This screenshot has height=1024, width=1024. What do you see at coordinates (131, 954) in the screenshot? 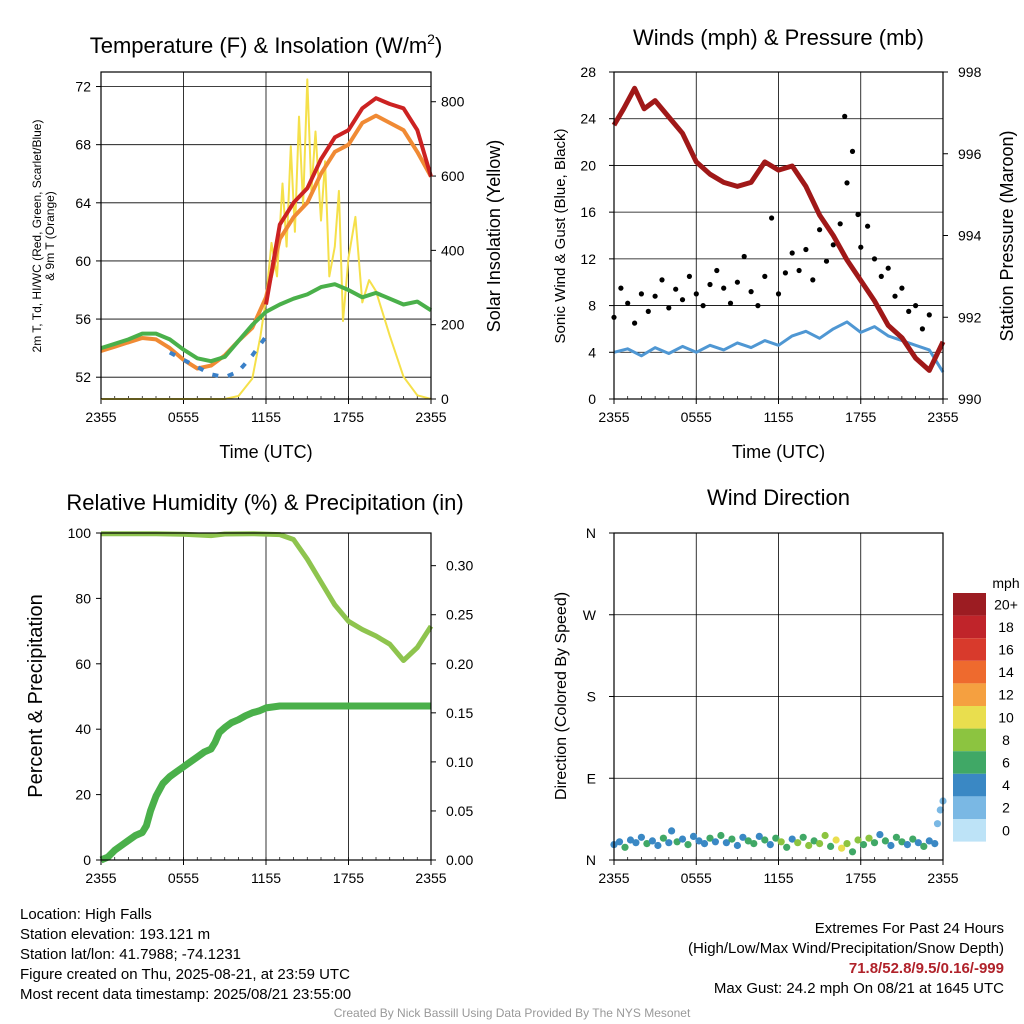
I see `station-latlon: Station lat/lon: 41.7988; -74.1231` at bounding box center [131, 954].